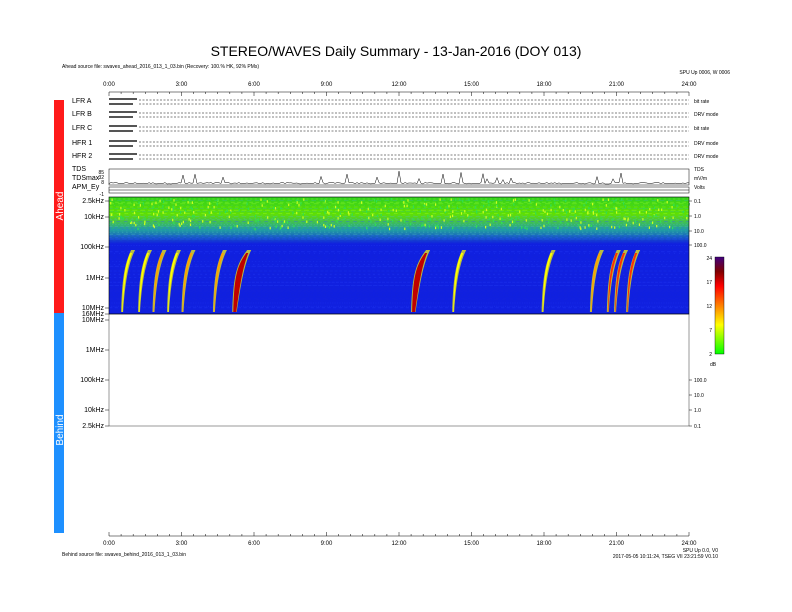 The width and height of the screenshot is (792, 612). What do you see at coordinates (93, 426) in the screenshot?
I see `freq-tick-label: 2.5kHz` at bounding box center [93, 426].